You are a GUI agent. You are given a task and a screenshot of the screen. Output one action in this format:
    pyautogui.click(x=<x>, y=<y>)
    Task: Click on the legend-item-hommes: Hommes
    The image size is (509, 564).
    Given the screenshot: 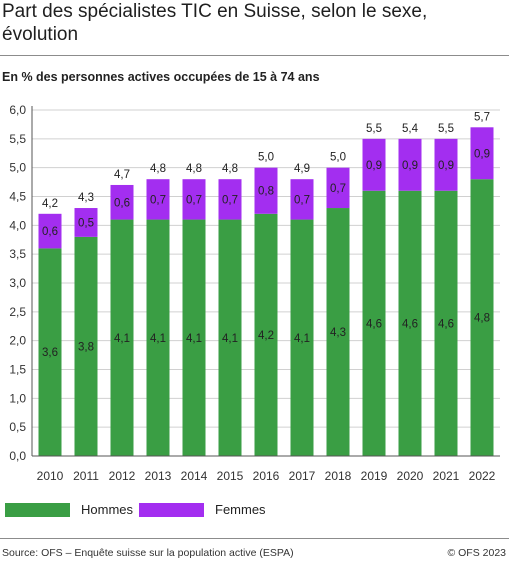 What is the action you would take?
    pyautogui.click(x=69, y=509)
    